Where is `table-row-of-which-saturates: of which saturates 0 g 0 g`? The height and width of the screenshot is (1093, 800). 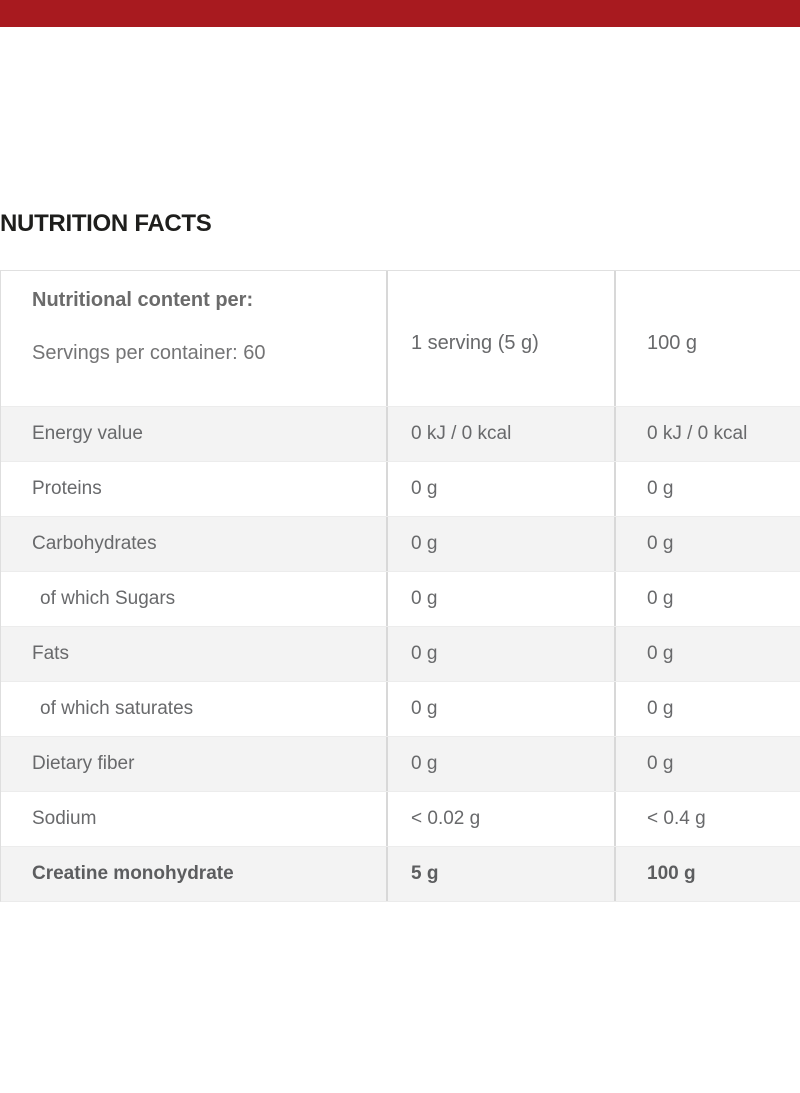 table-row-of-which-saturates: of which saturates 0 g 0 g is located at coordinates (400, 708).